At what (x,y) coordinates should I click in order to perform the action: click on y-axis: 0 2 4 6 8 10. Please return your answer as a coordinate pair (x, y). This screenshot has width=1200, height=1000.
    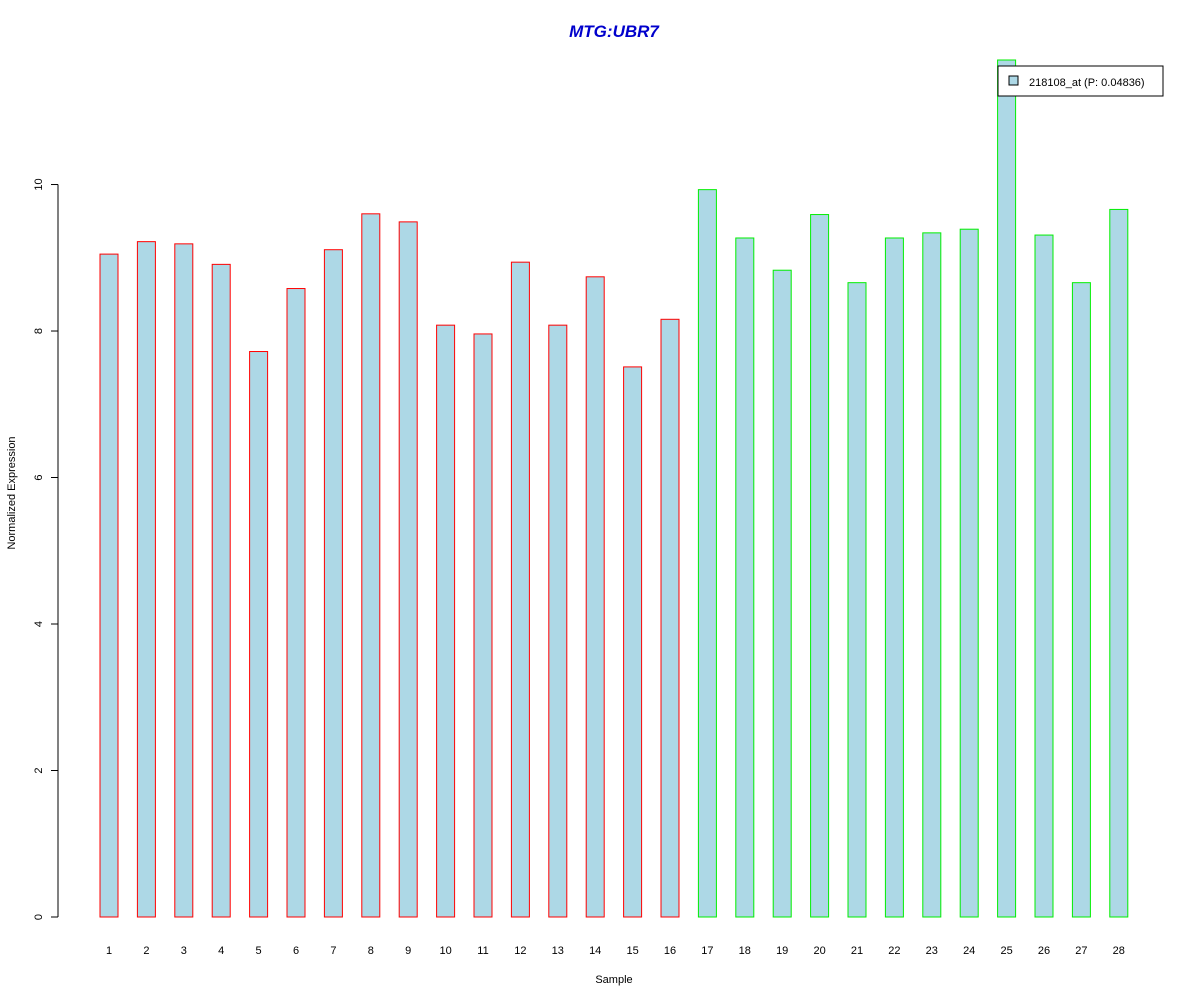
    Looking at the image, I should click on (46, 549).